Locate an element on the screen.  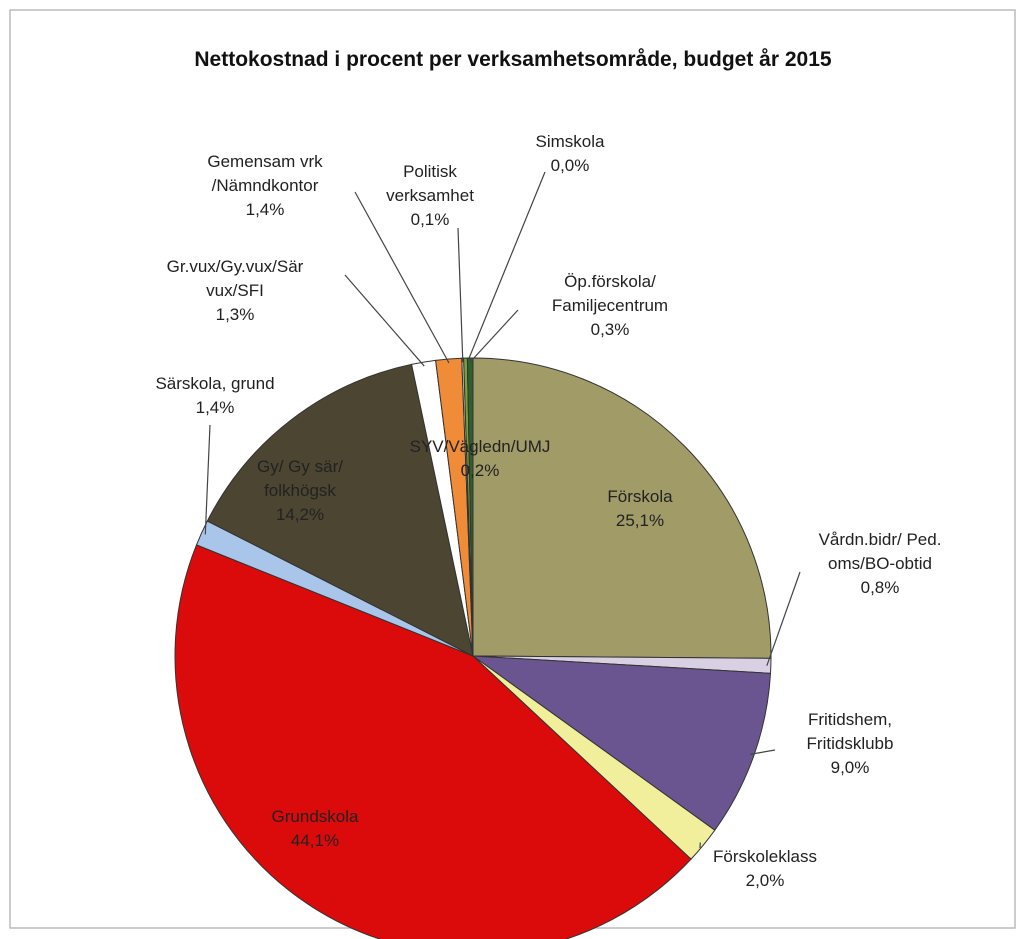
slice-value: 0,0% is located at coordinates (570, 165).